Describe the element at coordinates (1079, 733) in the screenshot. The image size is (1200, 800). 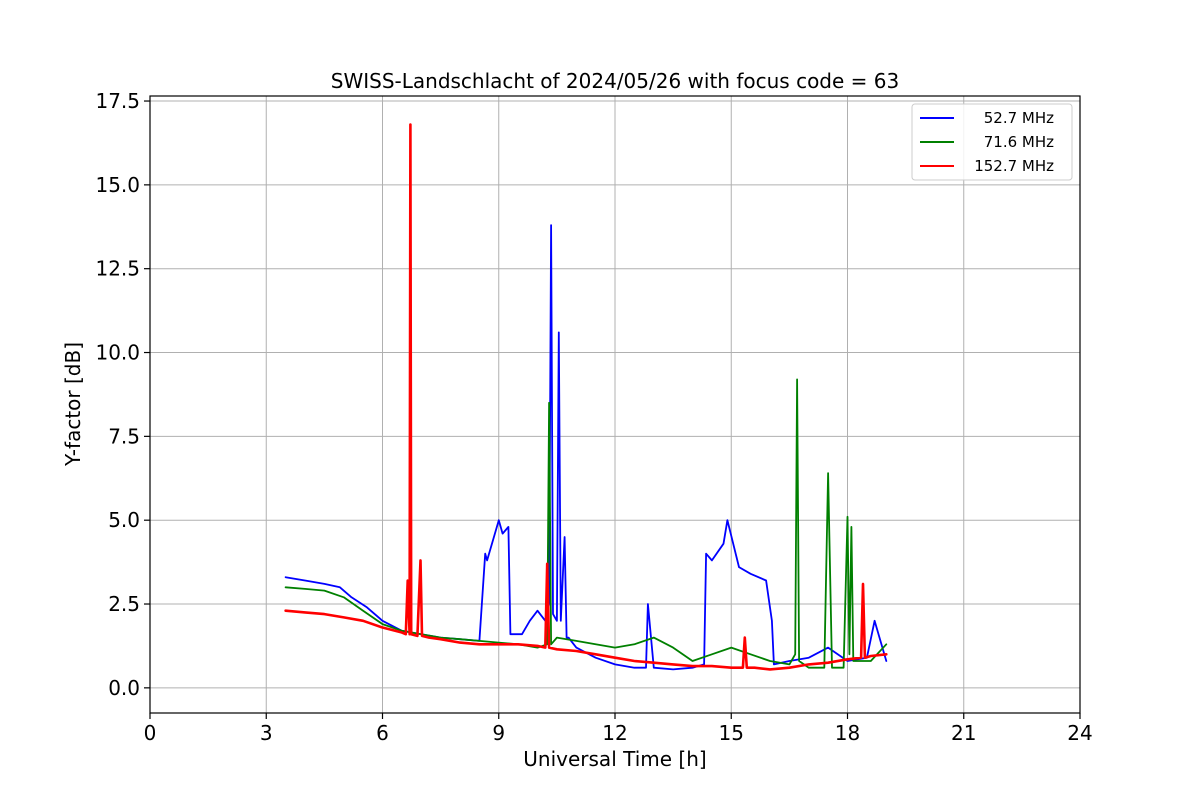
I see `x-tick-label: 24` at that location.